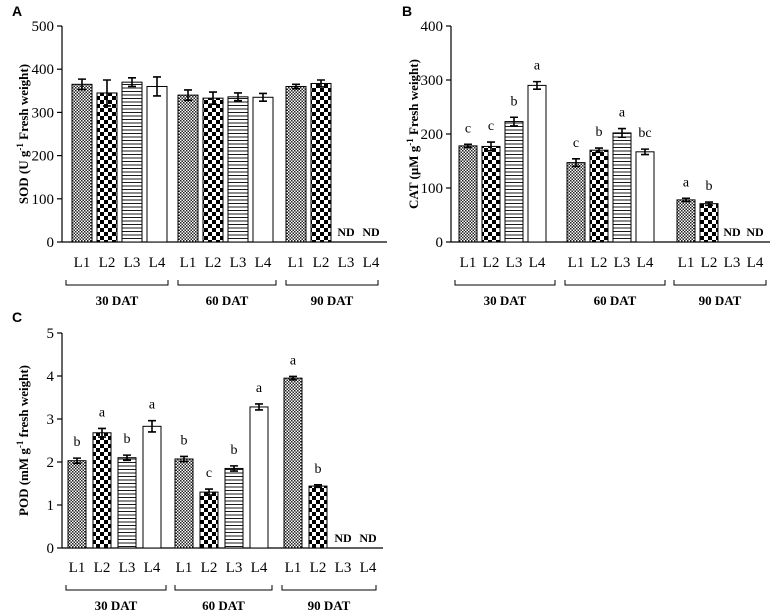 This screenshot has height=614, width=774. Describe the element at coordinates (43, 27) in the screenshot. I see `y-tick-label: 500` at that location.